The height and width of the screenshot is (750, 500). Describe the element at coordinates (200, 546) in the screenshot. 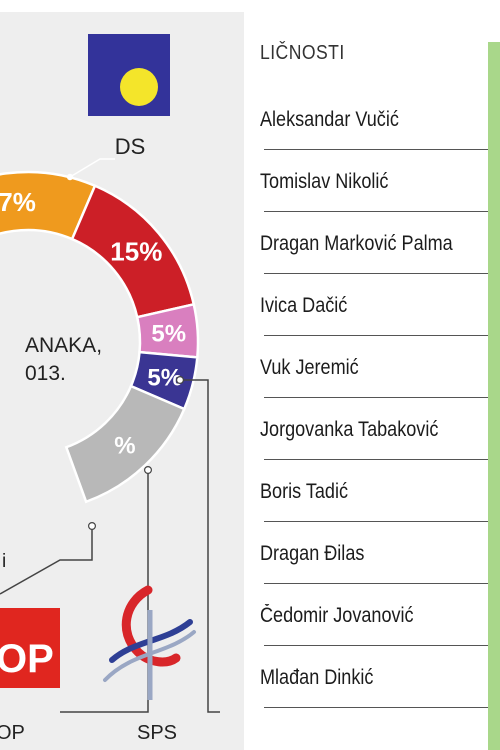

I see `red-slice-leader` at that location.